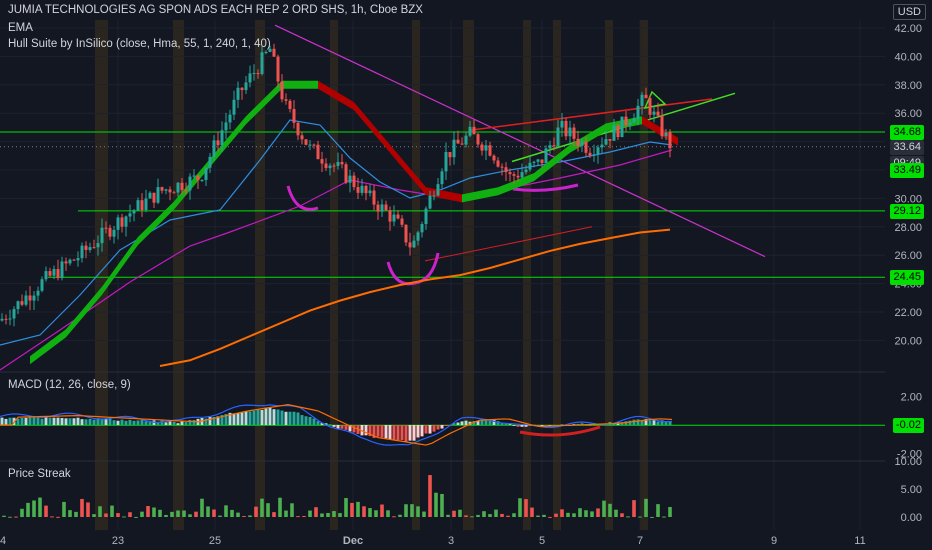  What do you see at coordinates (911, 490) in the screenshot?
I see `streak-tick-label: 5.00` at bounding box center [911, 490].